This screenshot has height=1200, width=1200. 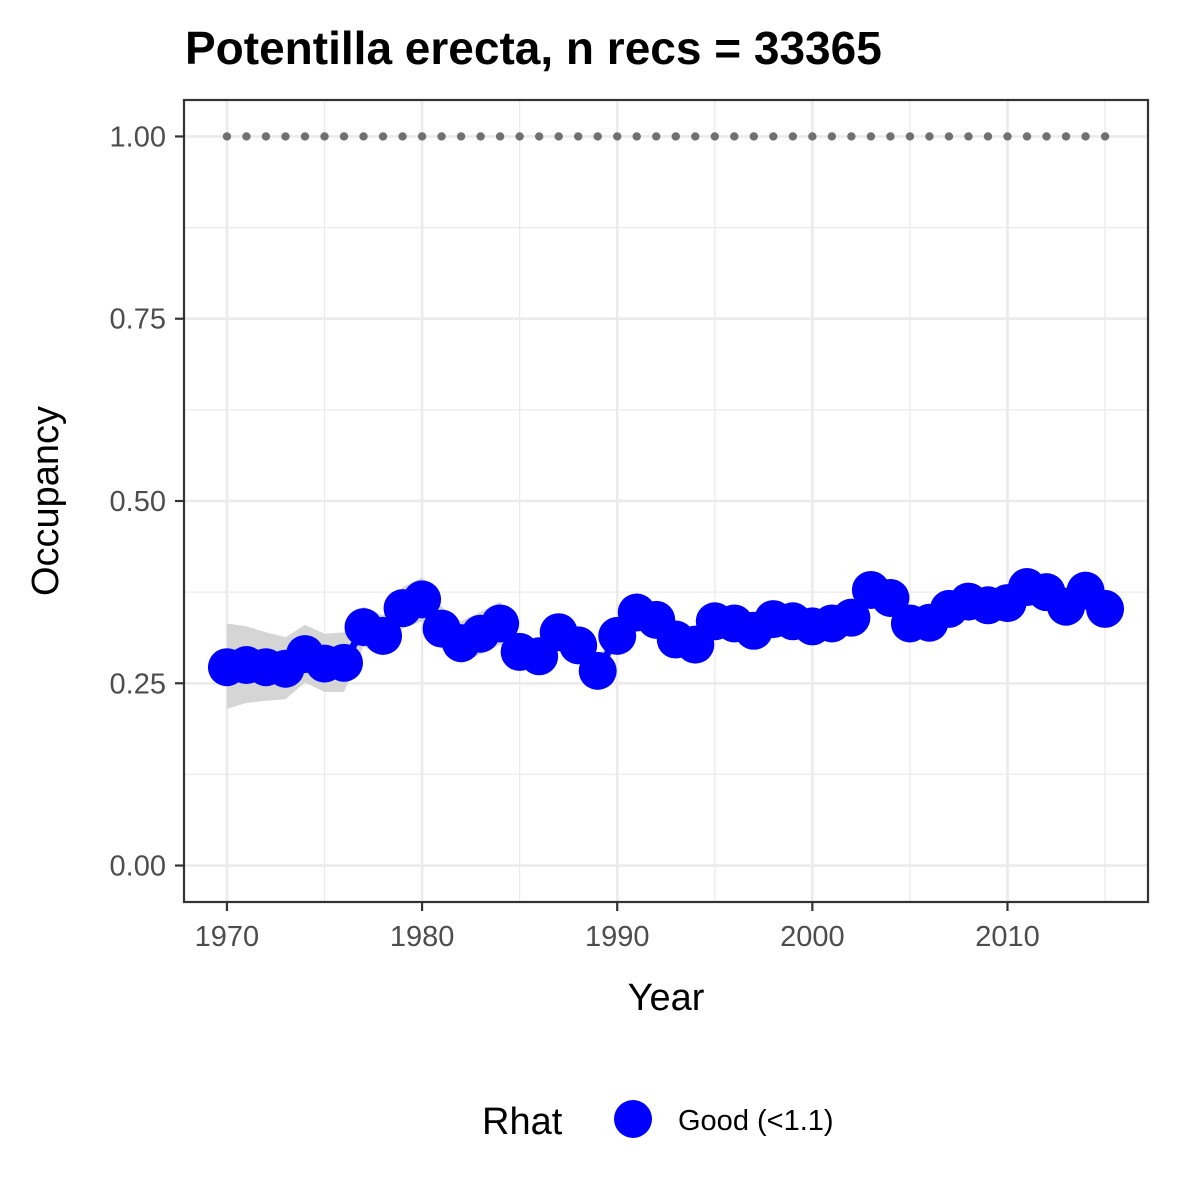 What do you see at coordinates (666, 136) in the screenshot?
I see `reference-points-layer` at bounding box center [666, 136].